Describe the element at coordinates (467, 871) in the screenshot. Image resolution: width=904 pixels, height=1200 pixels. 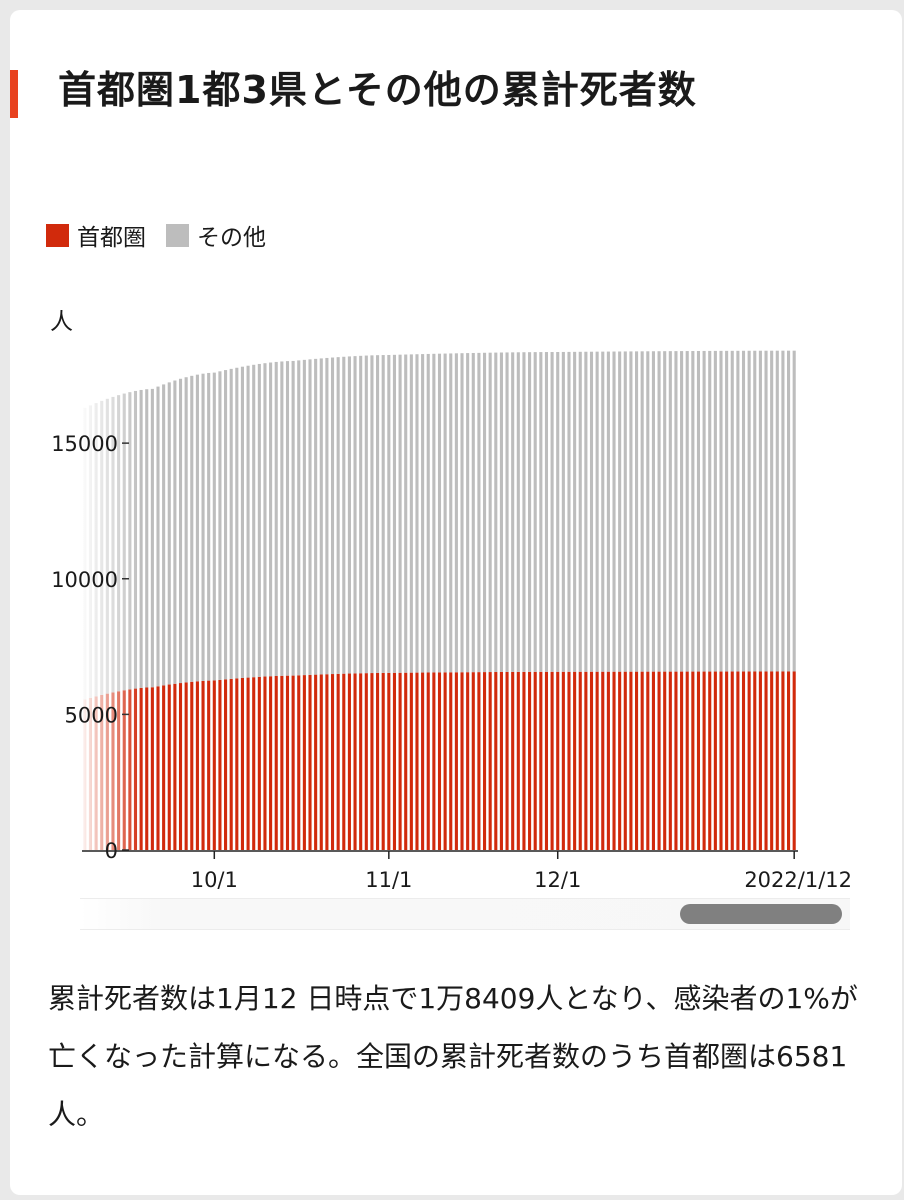
I see `x-axis: 10/1 11/1 12/1 2022/1/12` at that location.